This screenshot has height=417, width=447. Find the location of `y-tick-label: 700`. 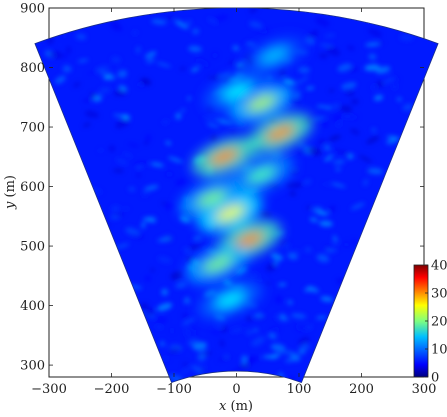

y-tick-label: 700 is located at coordinates (32, 128).